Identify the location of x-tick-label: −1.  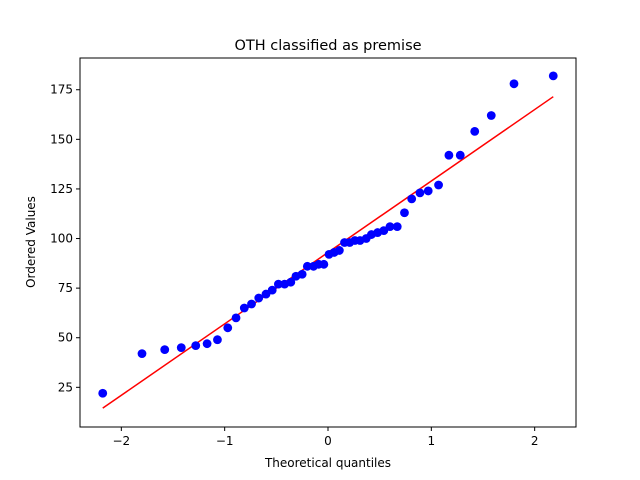
(225, 441).